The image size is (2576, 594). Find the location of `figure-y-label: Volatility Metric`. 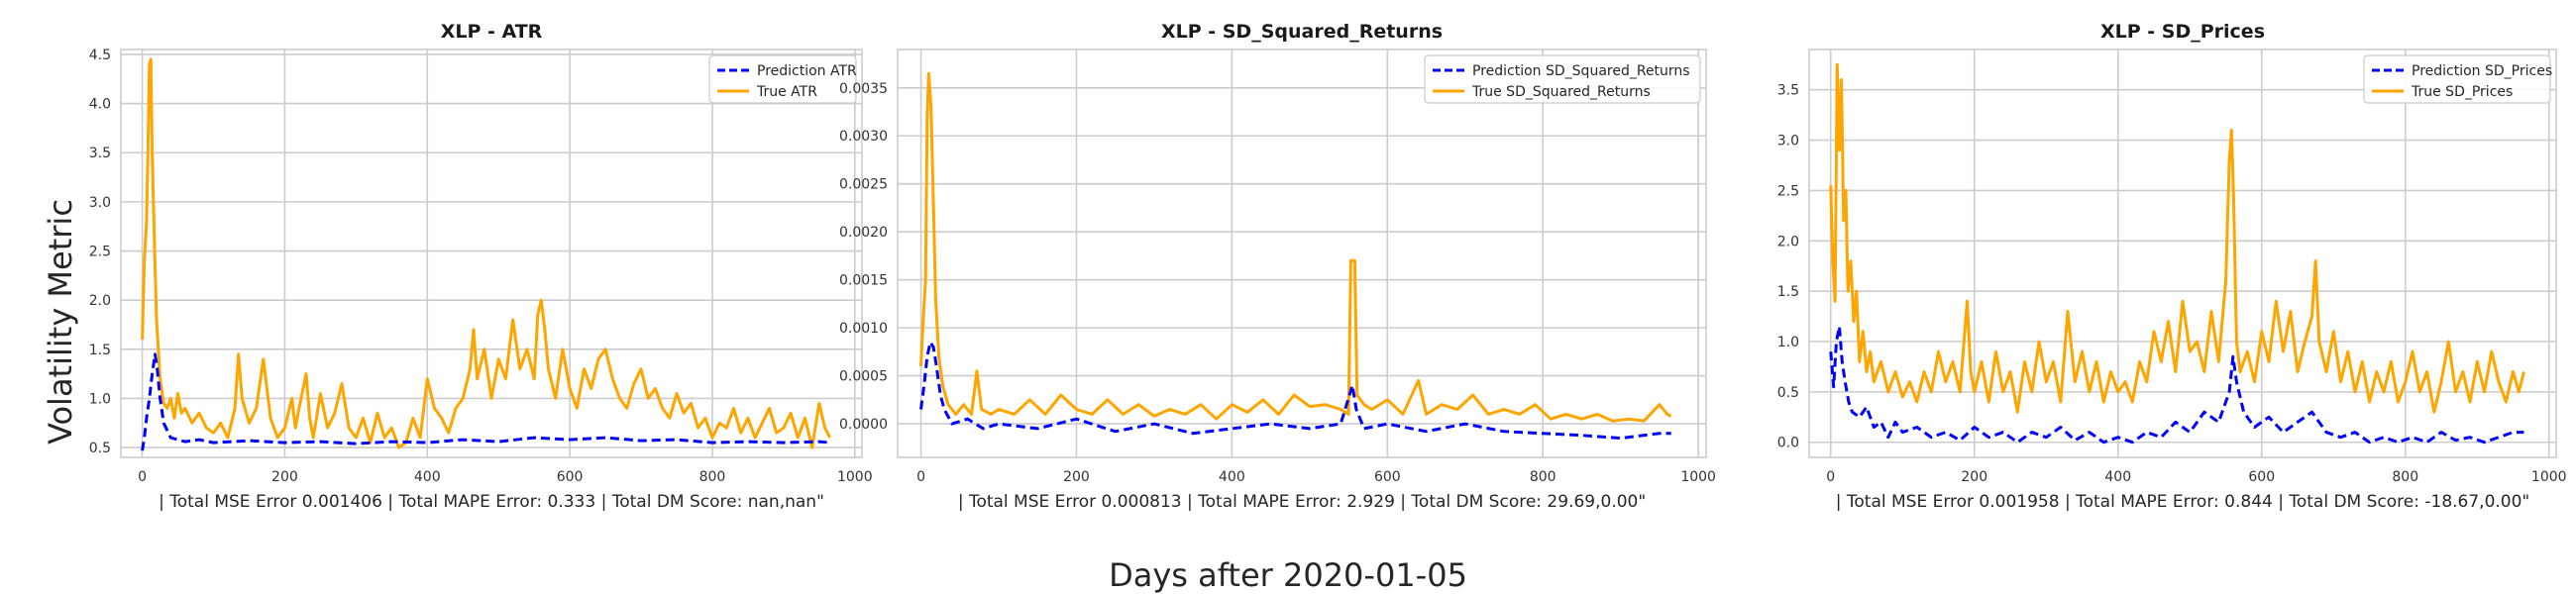

figure-y-label: Volatility Metric is located at coordinates (61, 322).